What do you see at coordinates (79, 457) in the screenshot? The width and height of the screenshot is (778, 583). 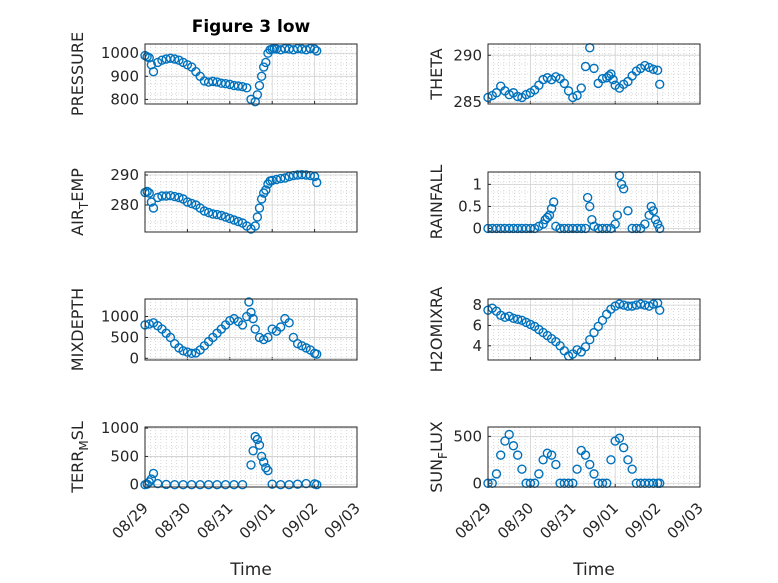 I see `y-axis-label: TERRMSL` at bounding box center [79, 457].